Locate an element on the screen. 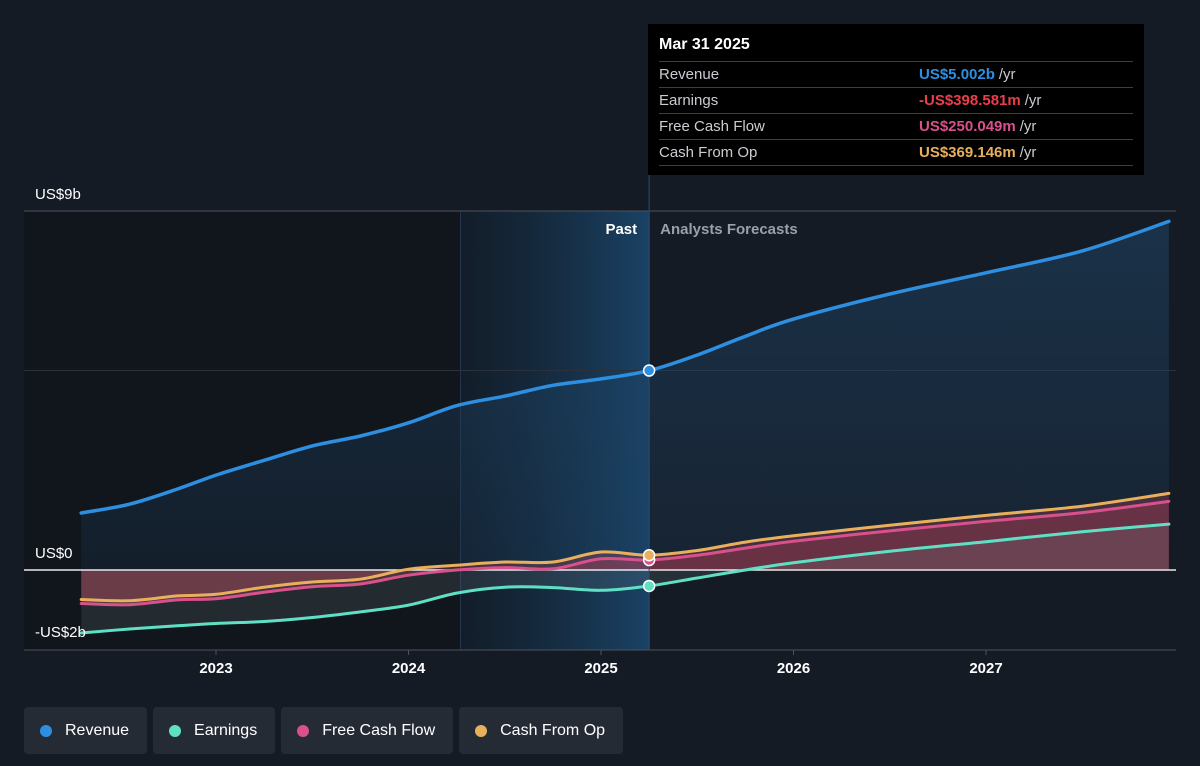 This screenshot has width=1200, height=766. series-line-earnings is located at coordinates (625, 578).